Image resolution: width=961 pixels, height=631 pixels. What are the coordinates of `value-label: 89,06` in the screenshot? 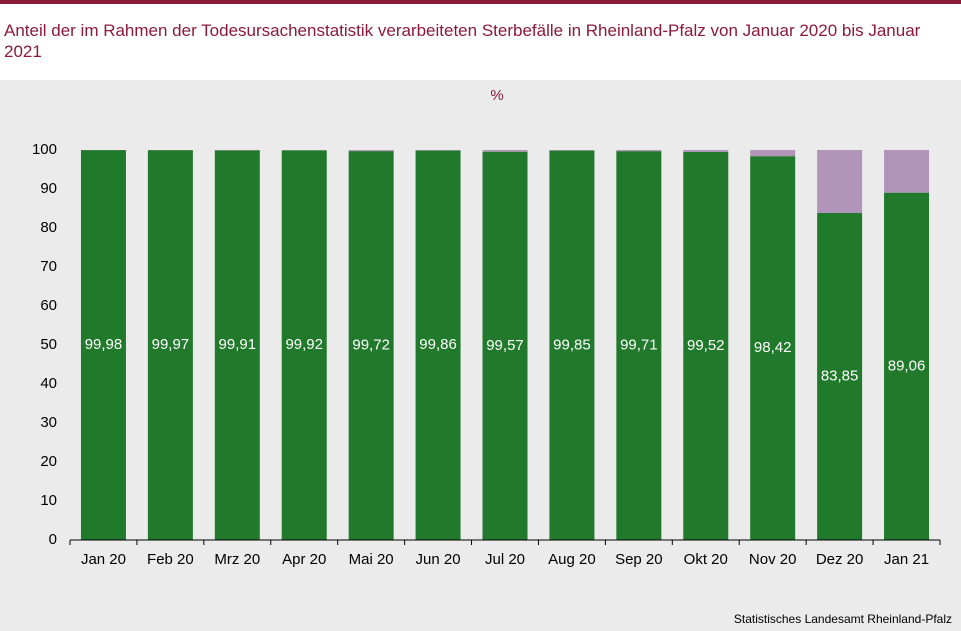 It's located at (907, 365).